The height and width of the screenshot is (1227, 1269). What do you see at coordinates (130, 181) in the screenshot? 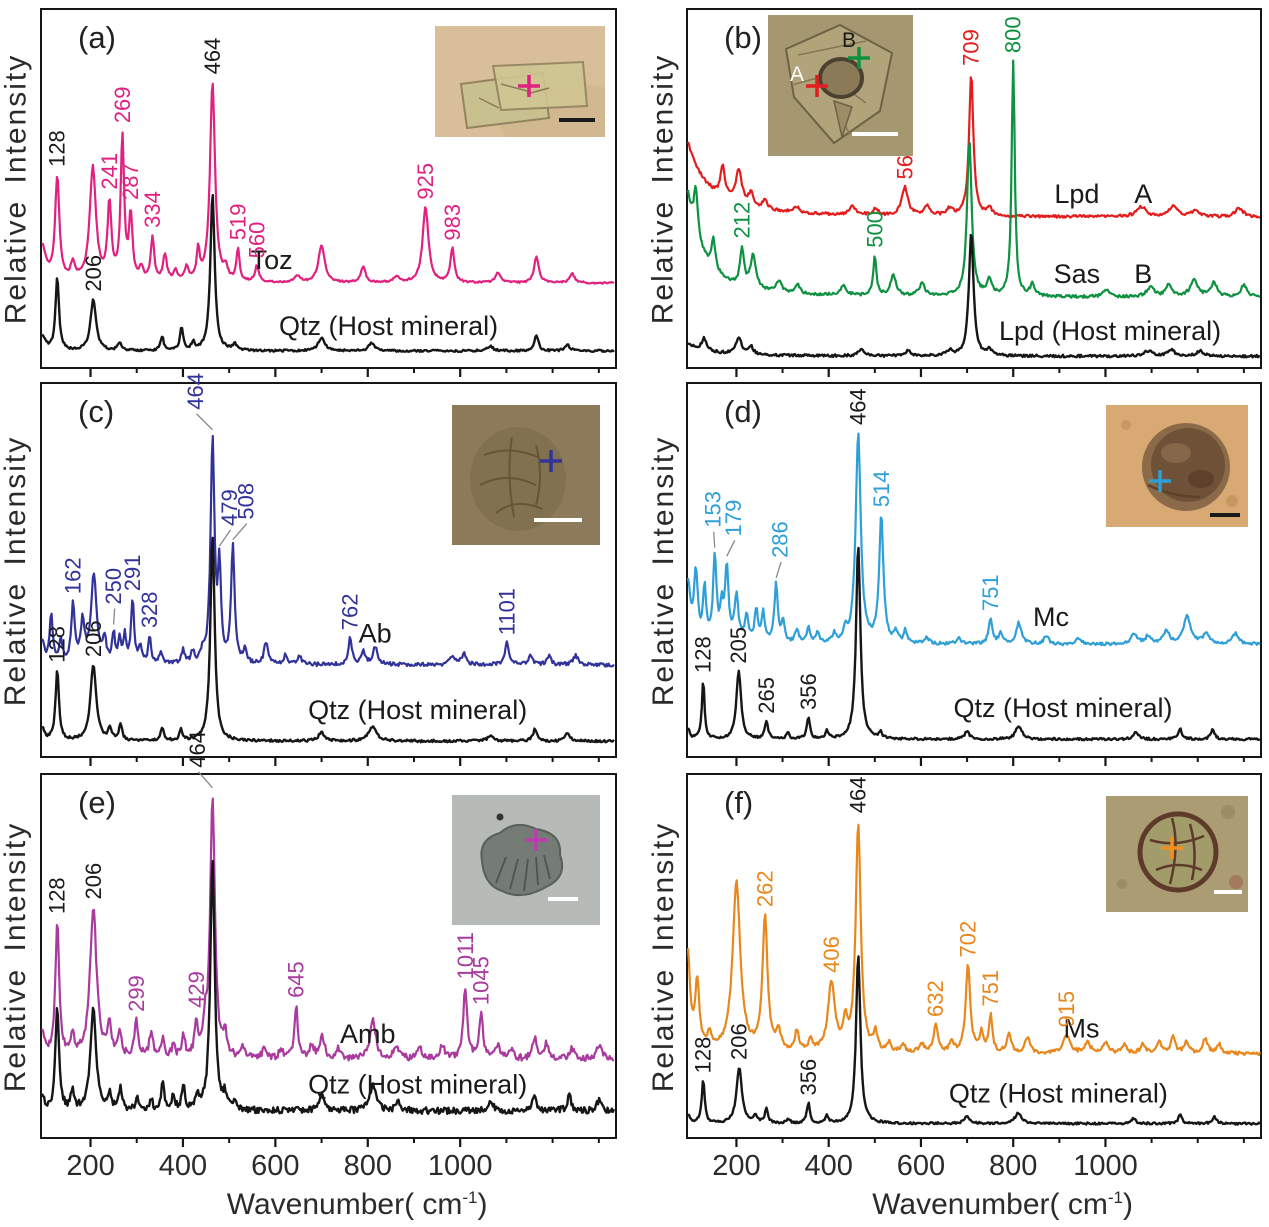
I see `peak-label: 287` at bounding box center [130, 181].